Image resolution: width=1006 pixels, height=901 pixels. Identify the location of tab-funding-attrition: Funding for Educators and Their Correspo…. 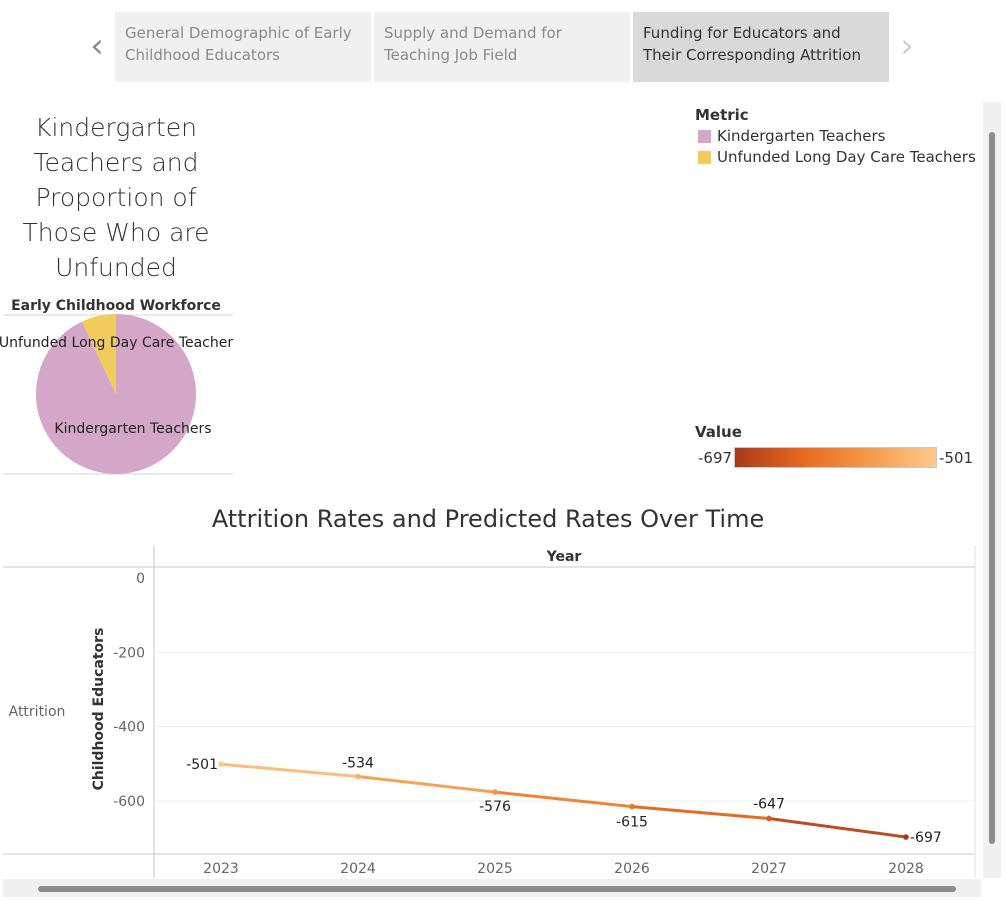
(761, 47).